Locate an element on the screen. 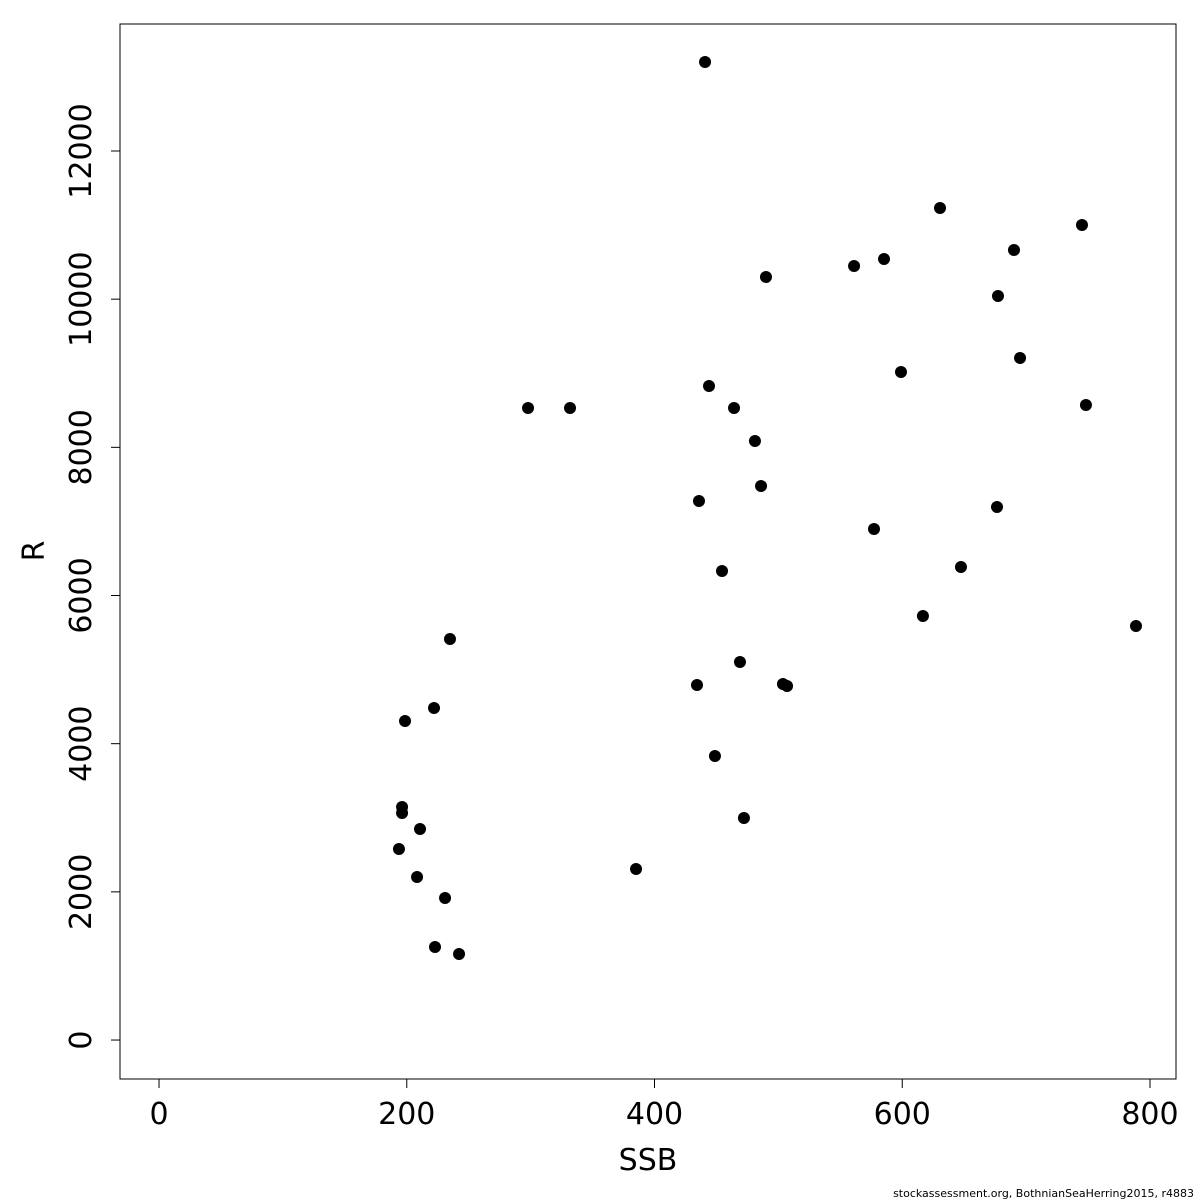 This screenshot has width=1200, height=1204. y-axis-label: R is located at coordinates (34, 551).